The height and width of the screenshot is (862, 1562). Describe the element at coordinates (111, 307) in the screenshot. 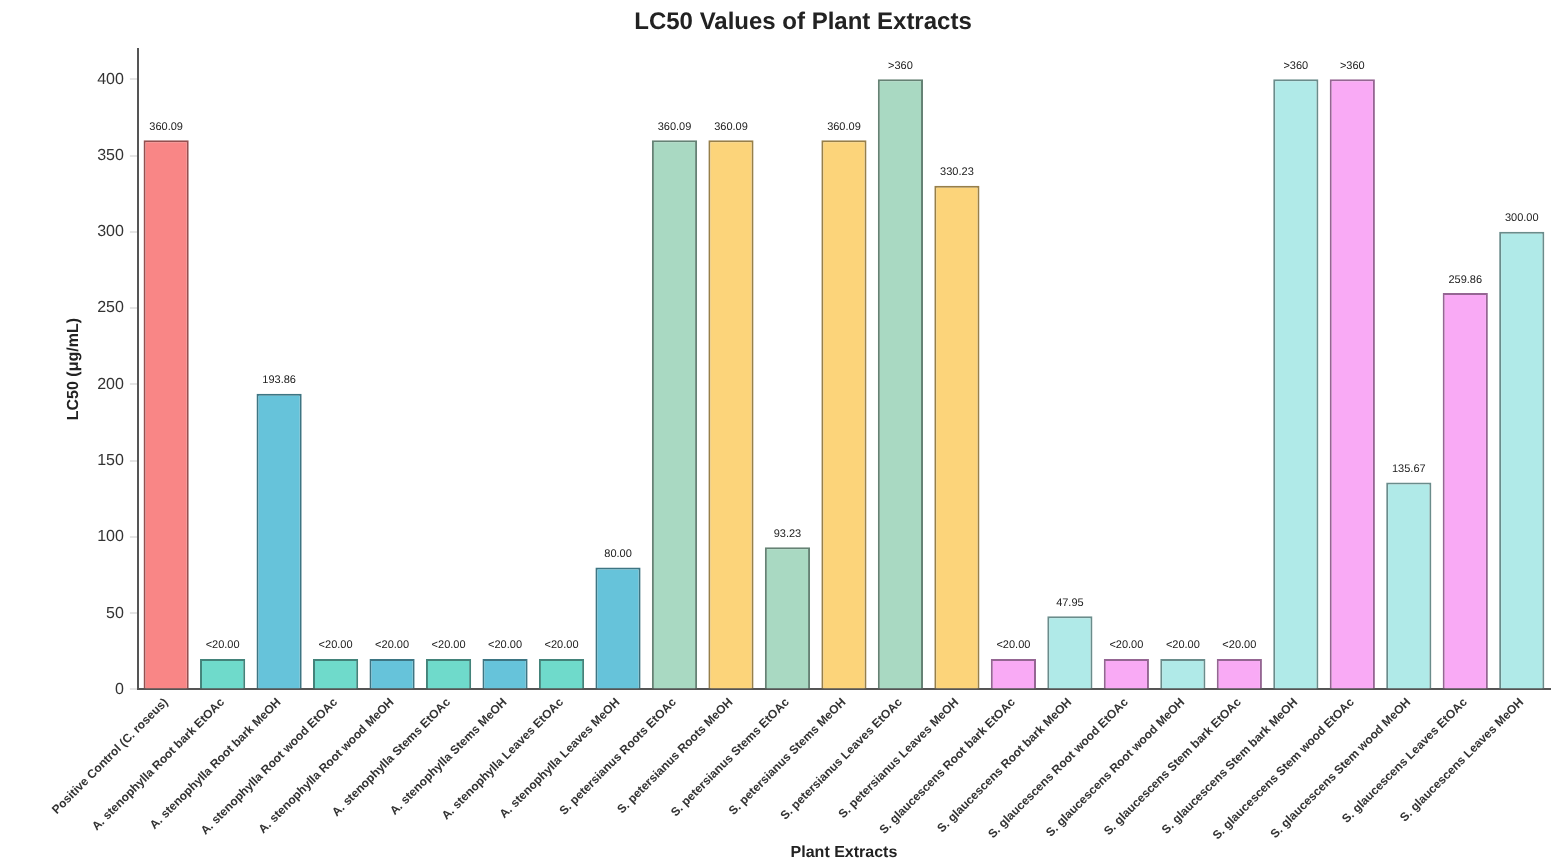

I see `y-tick-label: 250` at that location.